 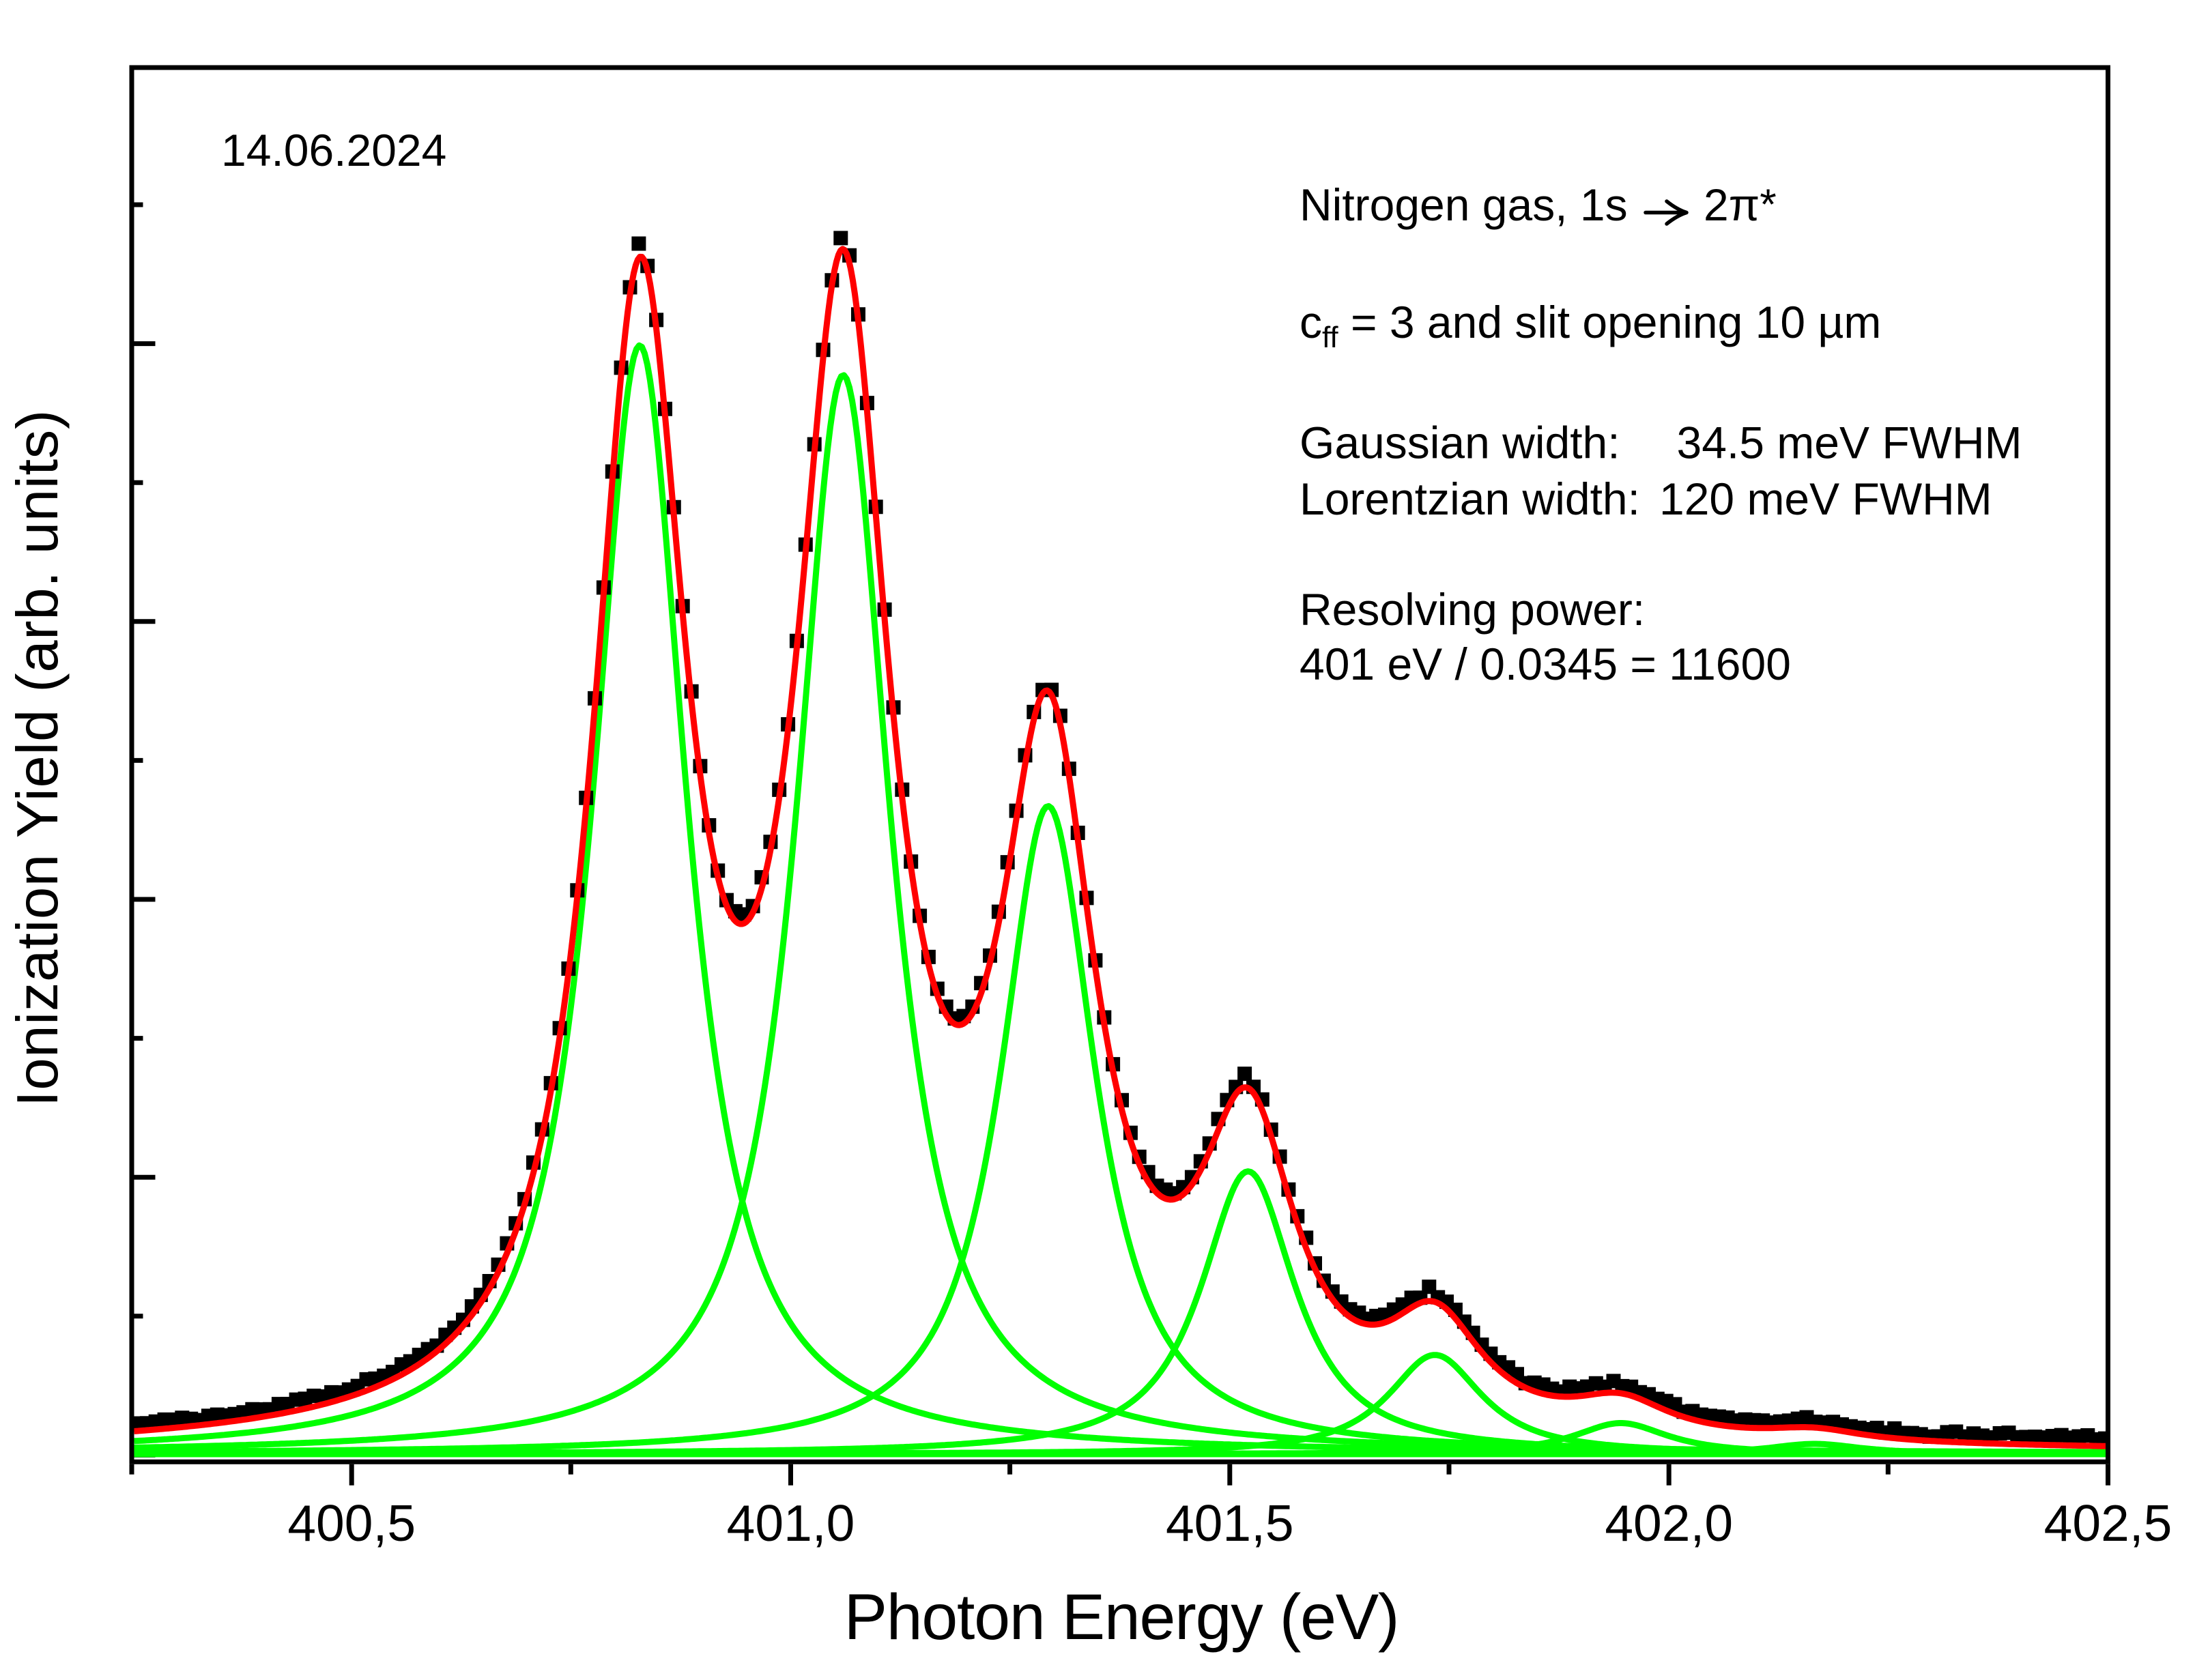 What do you see at coordinates (2108, 1523) in the screenshot?
I see `svg-text: 402,5` at bounding box center [2108, 1523].